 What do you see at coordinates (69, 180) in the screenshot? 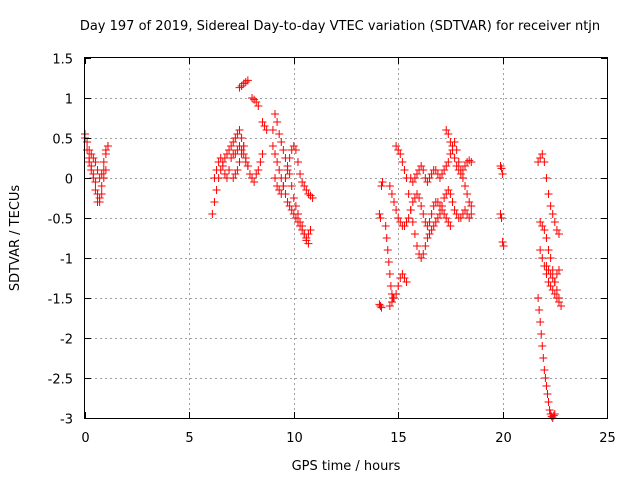
I see `y-tick-label: 0` at bounding box center [69, 180].